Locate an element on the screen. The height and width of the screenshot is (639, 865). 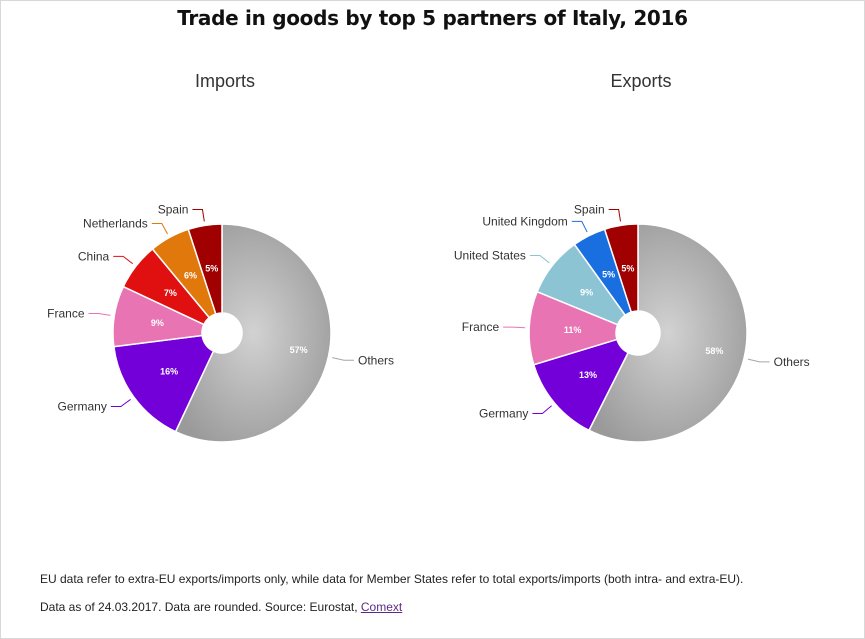
imports-value-label-spain: 5% is located at coordinates (211, 268).